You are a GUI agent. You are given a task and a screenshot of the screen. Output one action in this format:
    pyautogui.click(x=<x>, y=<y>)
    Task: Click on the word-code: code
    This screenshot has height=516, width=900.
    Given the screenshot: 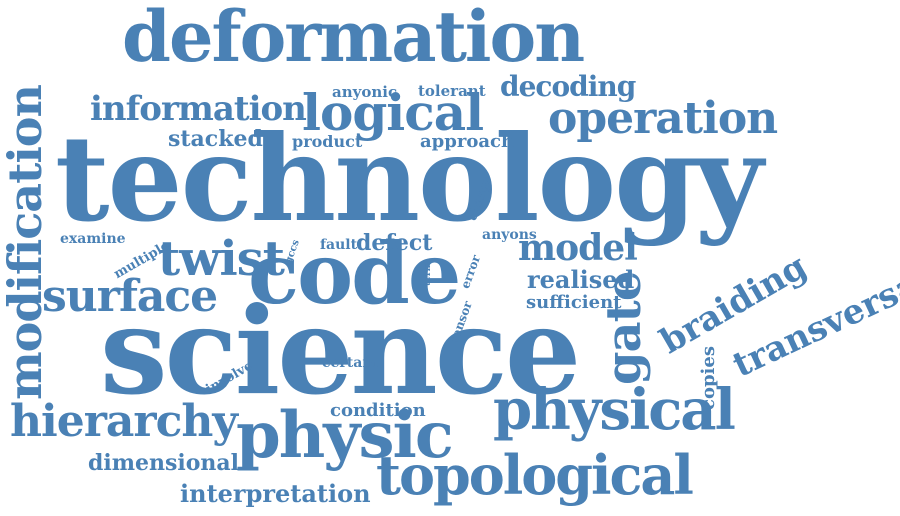 What is the action you would take?
    pyautogui.click(x=354, y=273)
    